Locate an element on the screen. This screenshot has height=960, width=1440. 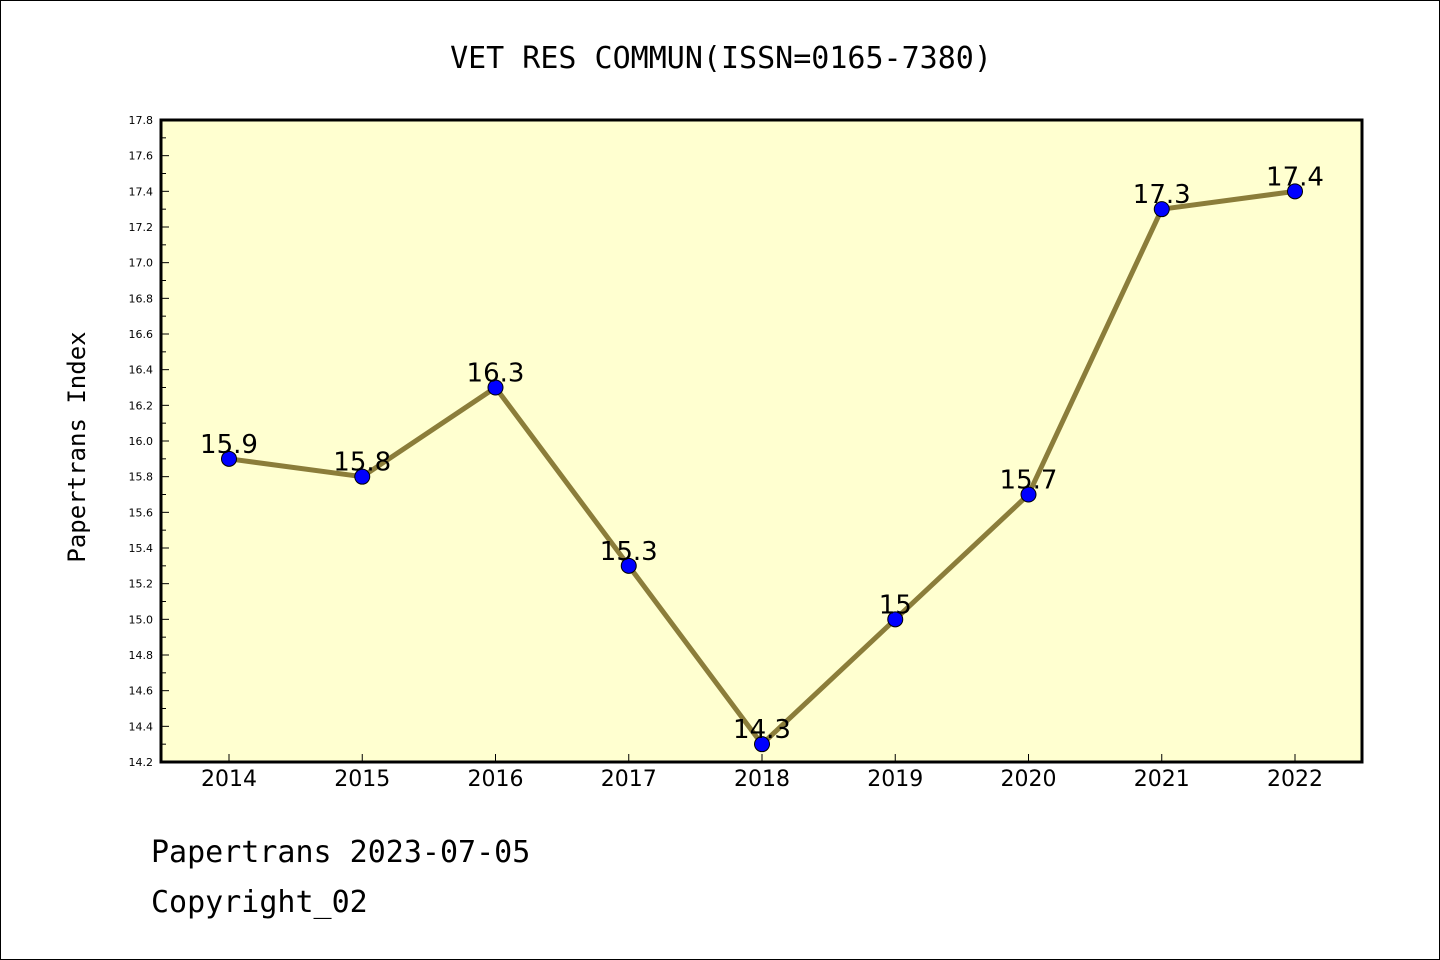
data-label: 17.4 is located at coordinates (1295, 177).